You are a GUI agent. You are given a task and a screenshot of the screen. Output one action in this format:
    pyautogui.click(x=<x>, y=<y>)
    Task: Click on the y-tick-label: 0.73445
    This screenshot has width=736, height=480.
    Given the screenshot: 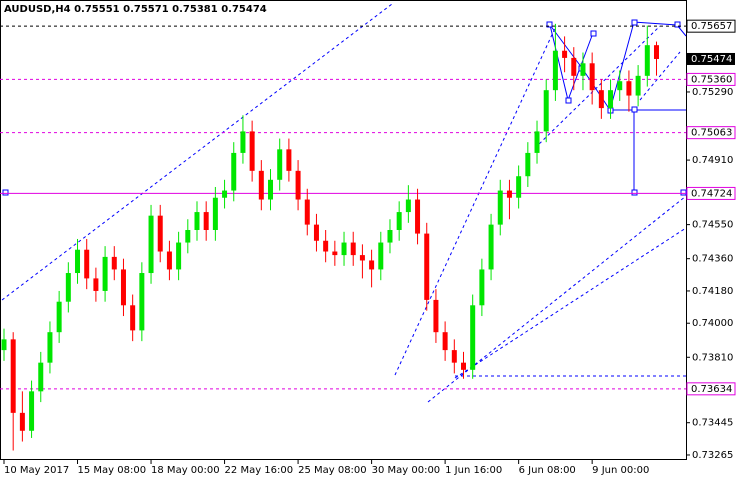 What is the action you would take?
    pyautogui.click(x=712, y=423)
    